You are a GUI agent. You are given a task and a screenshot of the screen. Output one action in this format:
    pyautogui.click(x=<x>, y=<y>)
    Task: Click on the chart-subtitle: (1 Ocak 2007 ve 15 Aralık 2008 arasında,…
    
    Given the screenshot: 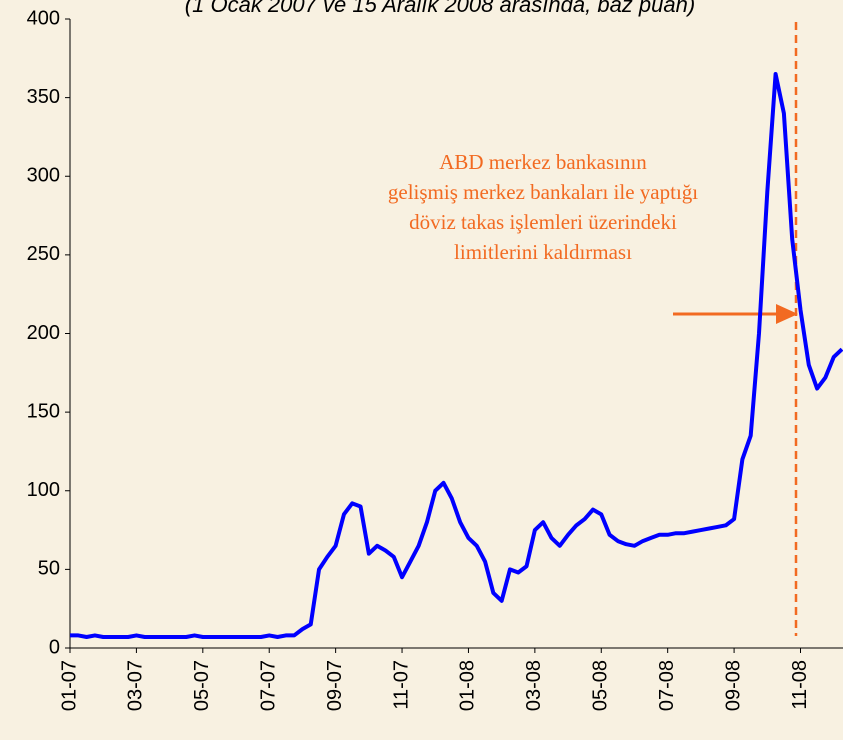 What is the action you would take?
    pyautogui.click(x=440, y=8)
    